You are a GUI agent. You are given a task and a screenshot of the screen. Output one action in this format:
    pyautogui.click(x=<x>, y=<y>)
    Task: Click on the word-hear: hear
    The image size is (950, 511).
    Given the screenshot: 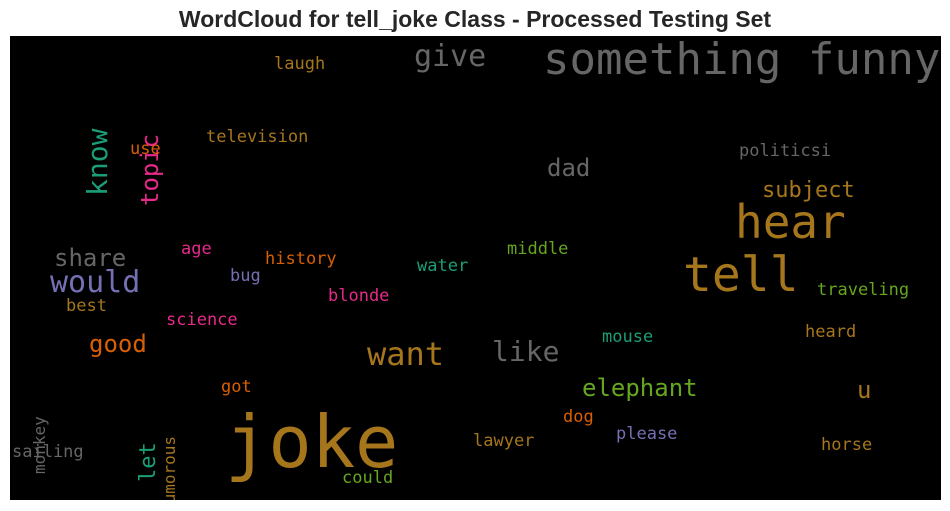 What is the action you would take?
    pyautogui.click(x=790, y=222)
    